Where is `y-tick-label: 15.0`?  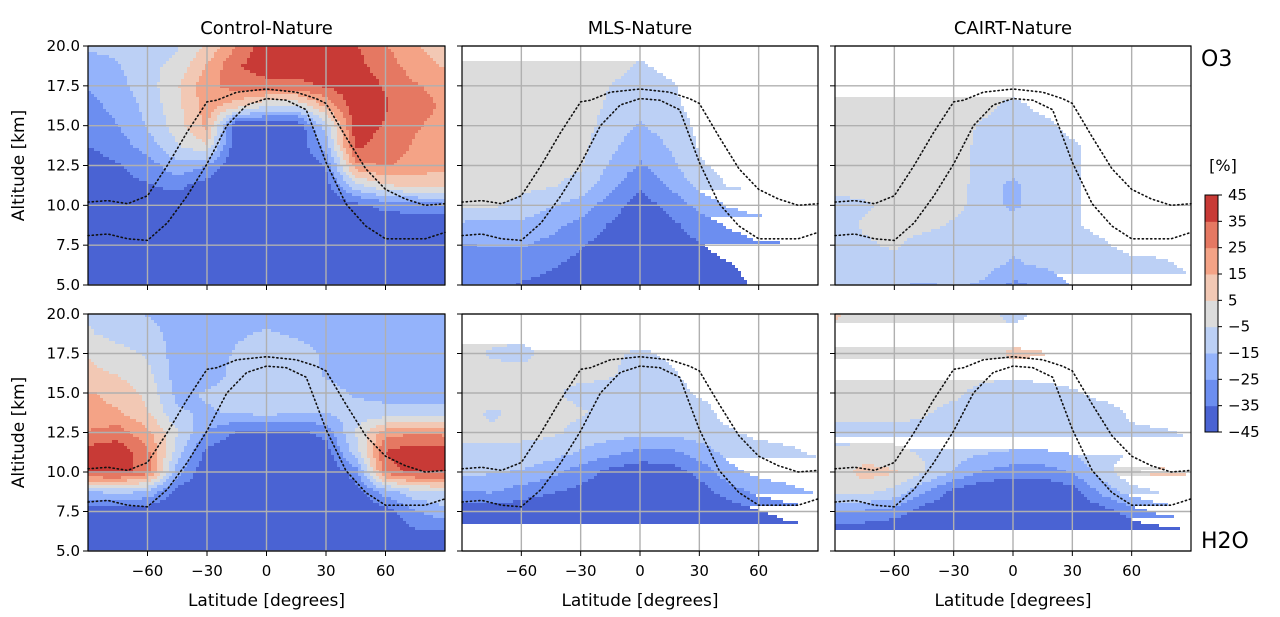 y-tick-label: 15.0 is located at coordinates (63, 126).